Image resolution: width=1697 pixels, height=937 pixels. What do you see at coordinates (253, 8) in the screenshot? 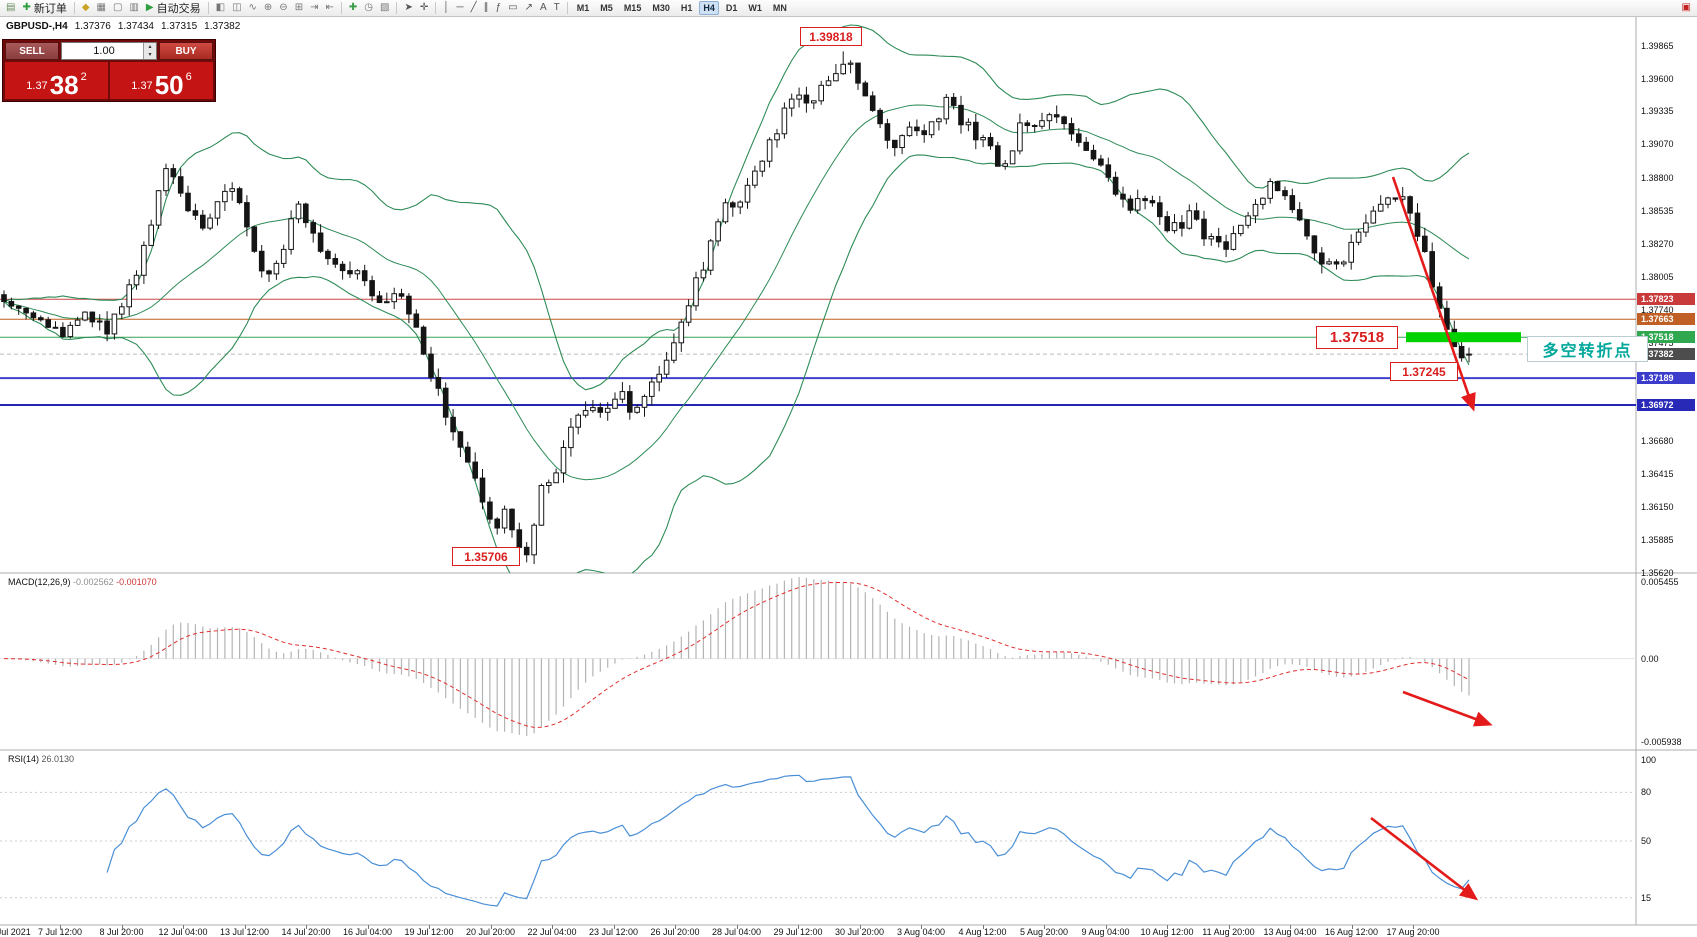
I see `line-chart-icon: ∿` at bounding box center [253, 8].